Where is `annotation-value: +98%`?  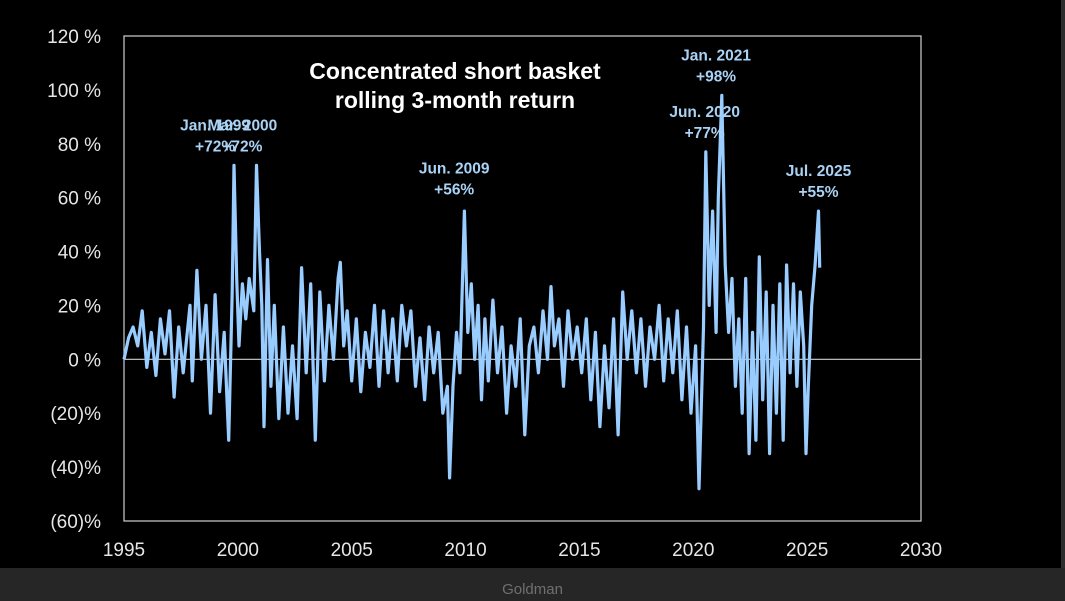 annotation-value: +98% is located at coordinates (716, 76).